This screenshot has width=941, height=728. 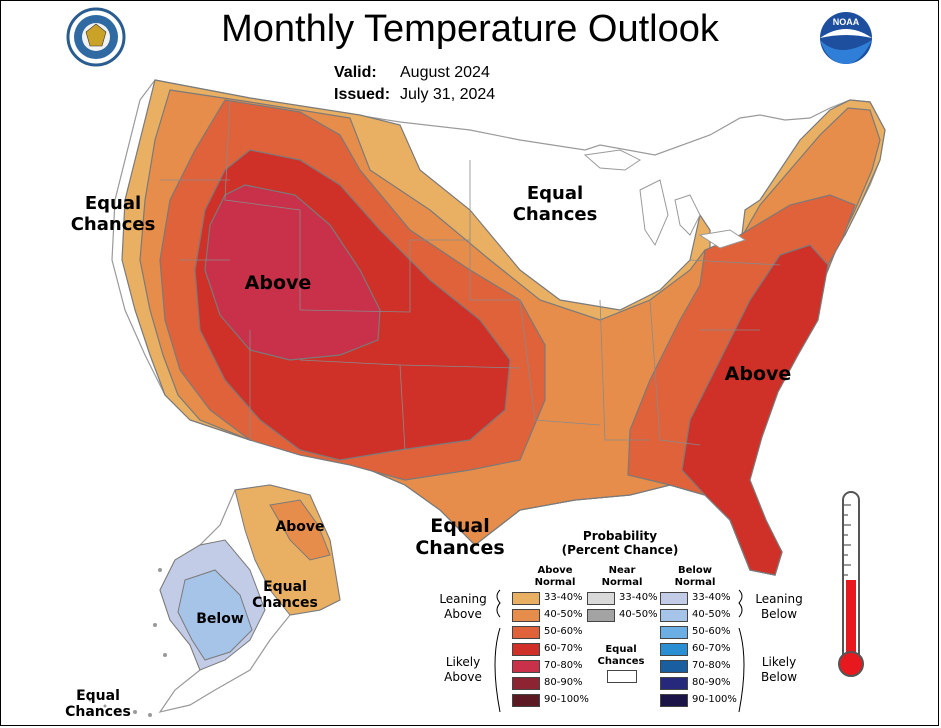 I want to click on legend-leaning-above: Leaning Above, so click(x=463, y=606).